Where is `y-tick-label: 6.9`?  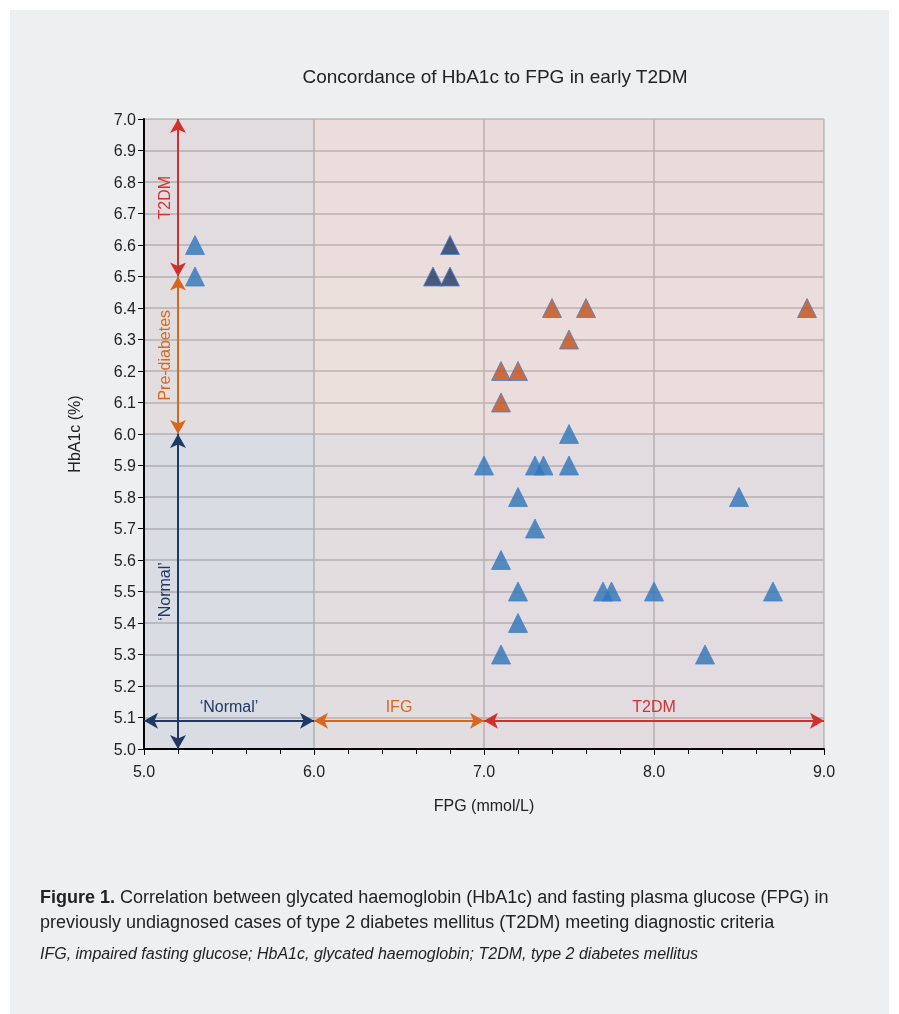
y-tick-label: 6.9 is located at coordinates (125, 150).